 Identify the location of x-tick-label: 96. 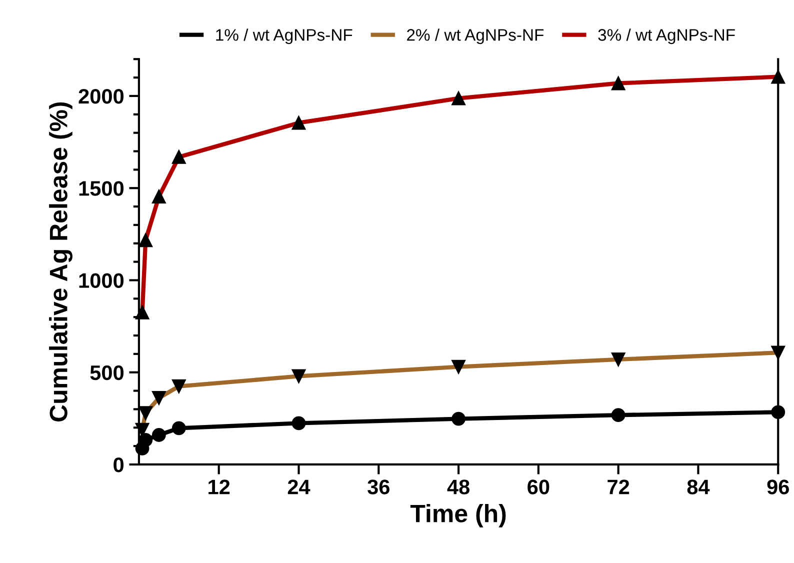
(778, 487).